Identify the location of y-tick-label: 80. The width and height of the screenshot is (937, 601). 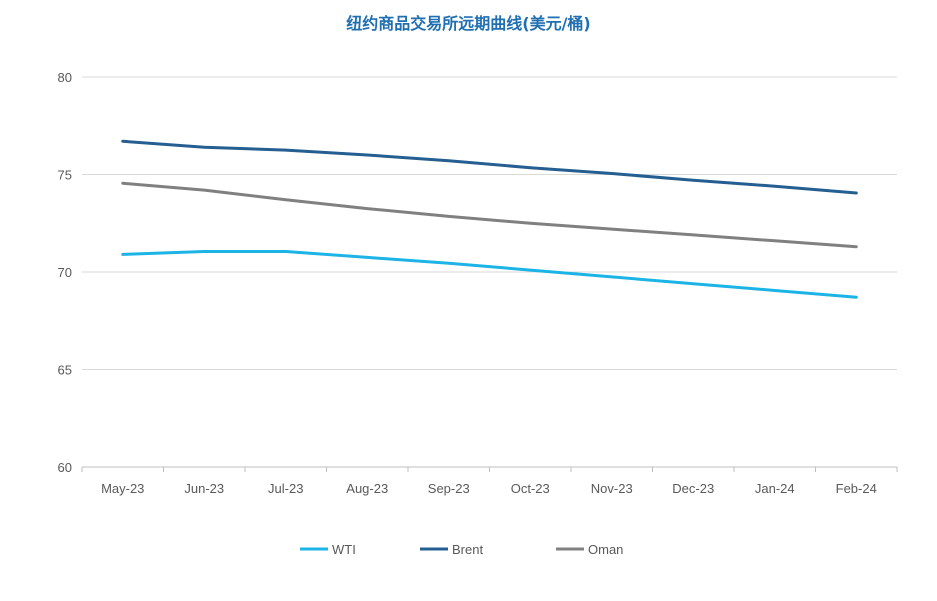
(65, 77).